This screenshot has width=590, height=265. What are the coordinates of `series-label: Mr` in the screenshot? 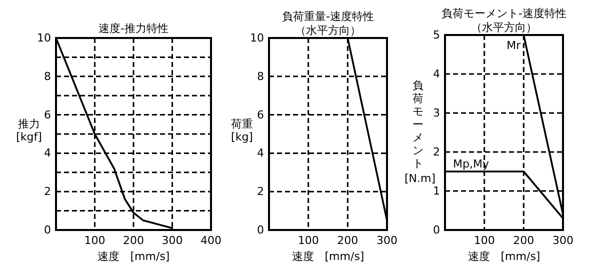 It's located at (514, 45).